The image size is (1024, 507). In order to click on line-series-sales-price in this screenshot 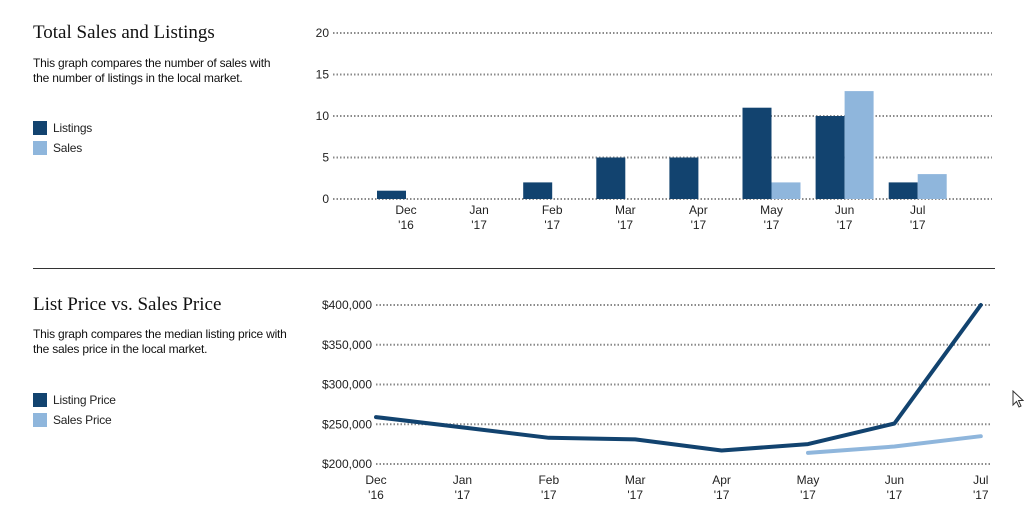, I will do `click(894, 444)`.